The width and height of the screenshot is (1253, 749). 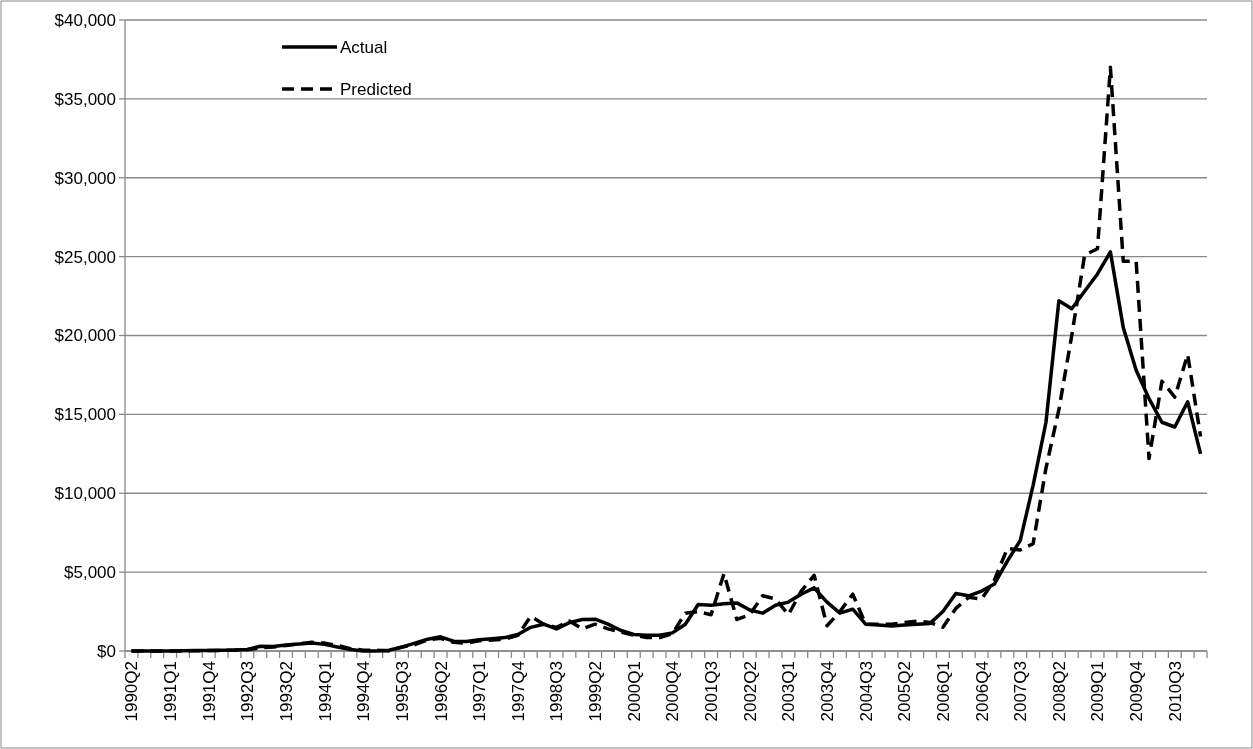 What do you see at coordinates (85, 20) in the screenshot?
I see `y-tick-label: $40,000` at bounding box center [85, 20].